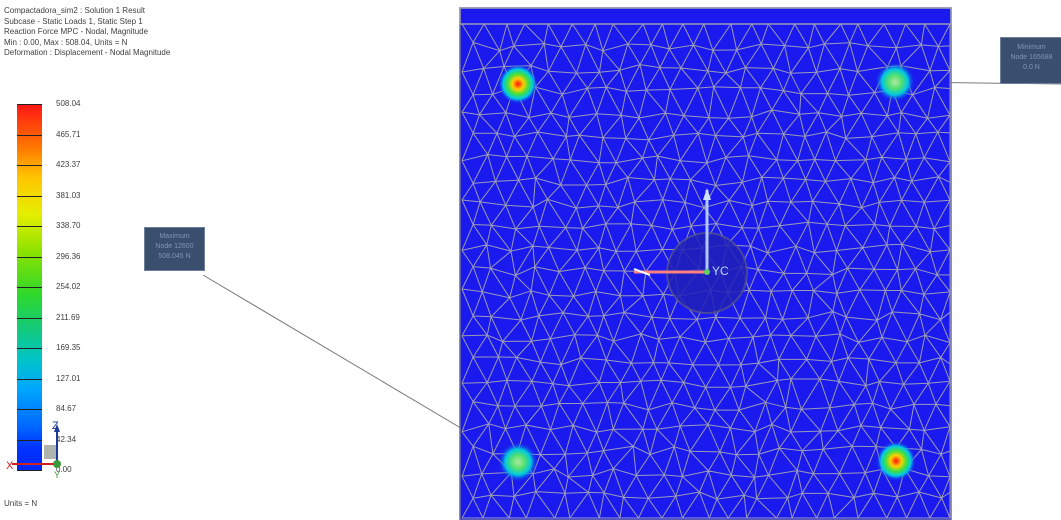 The image size is (1061, 520). Describe the element at coordinates (57, 464) in the screenshot. I see `triad-y-axis` at that location.